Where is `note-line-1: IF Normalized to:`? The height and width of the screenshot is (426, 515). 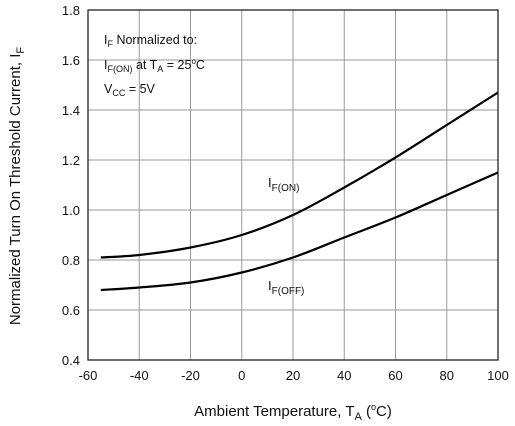 note-line-1: IF Normalized to: is located at coordinates (150, 41).